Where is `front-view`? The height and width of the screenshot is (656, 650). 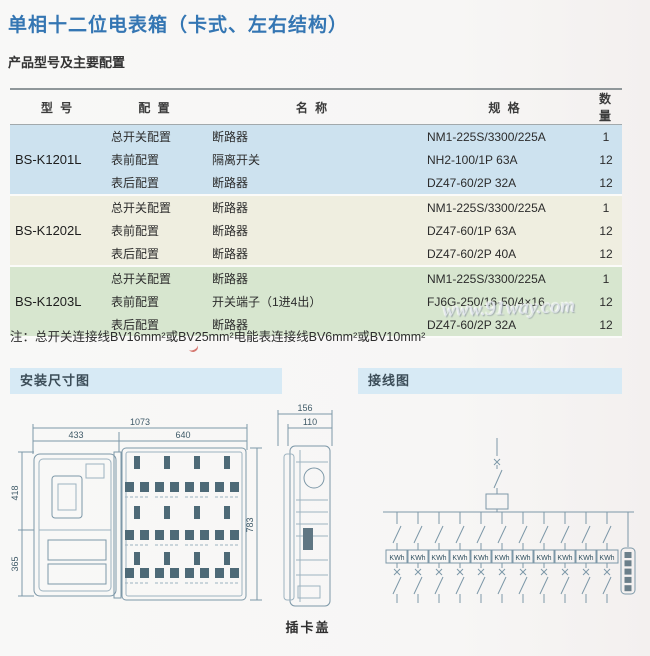
front-view is located at coordinates (140, 524).